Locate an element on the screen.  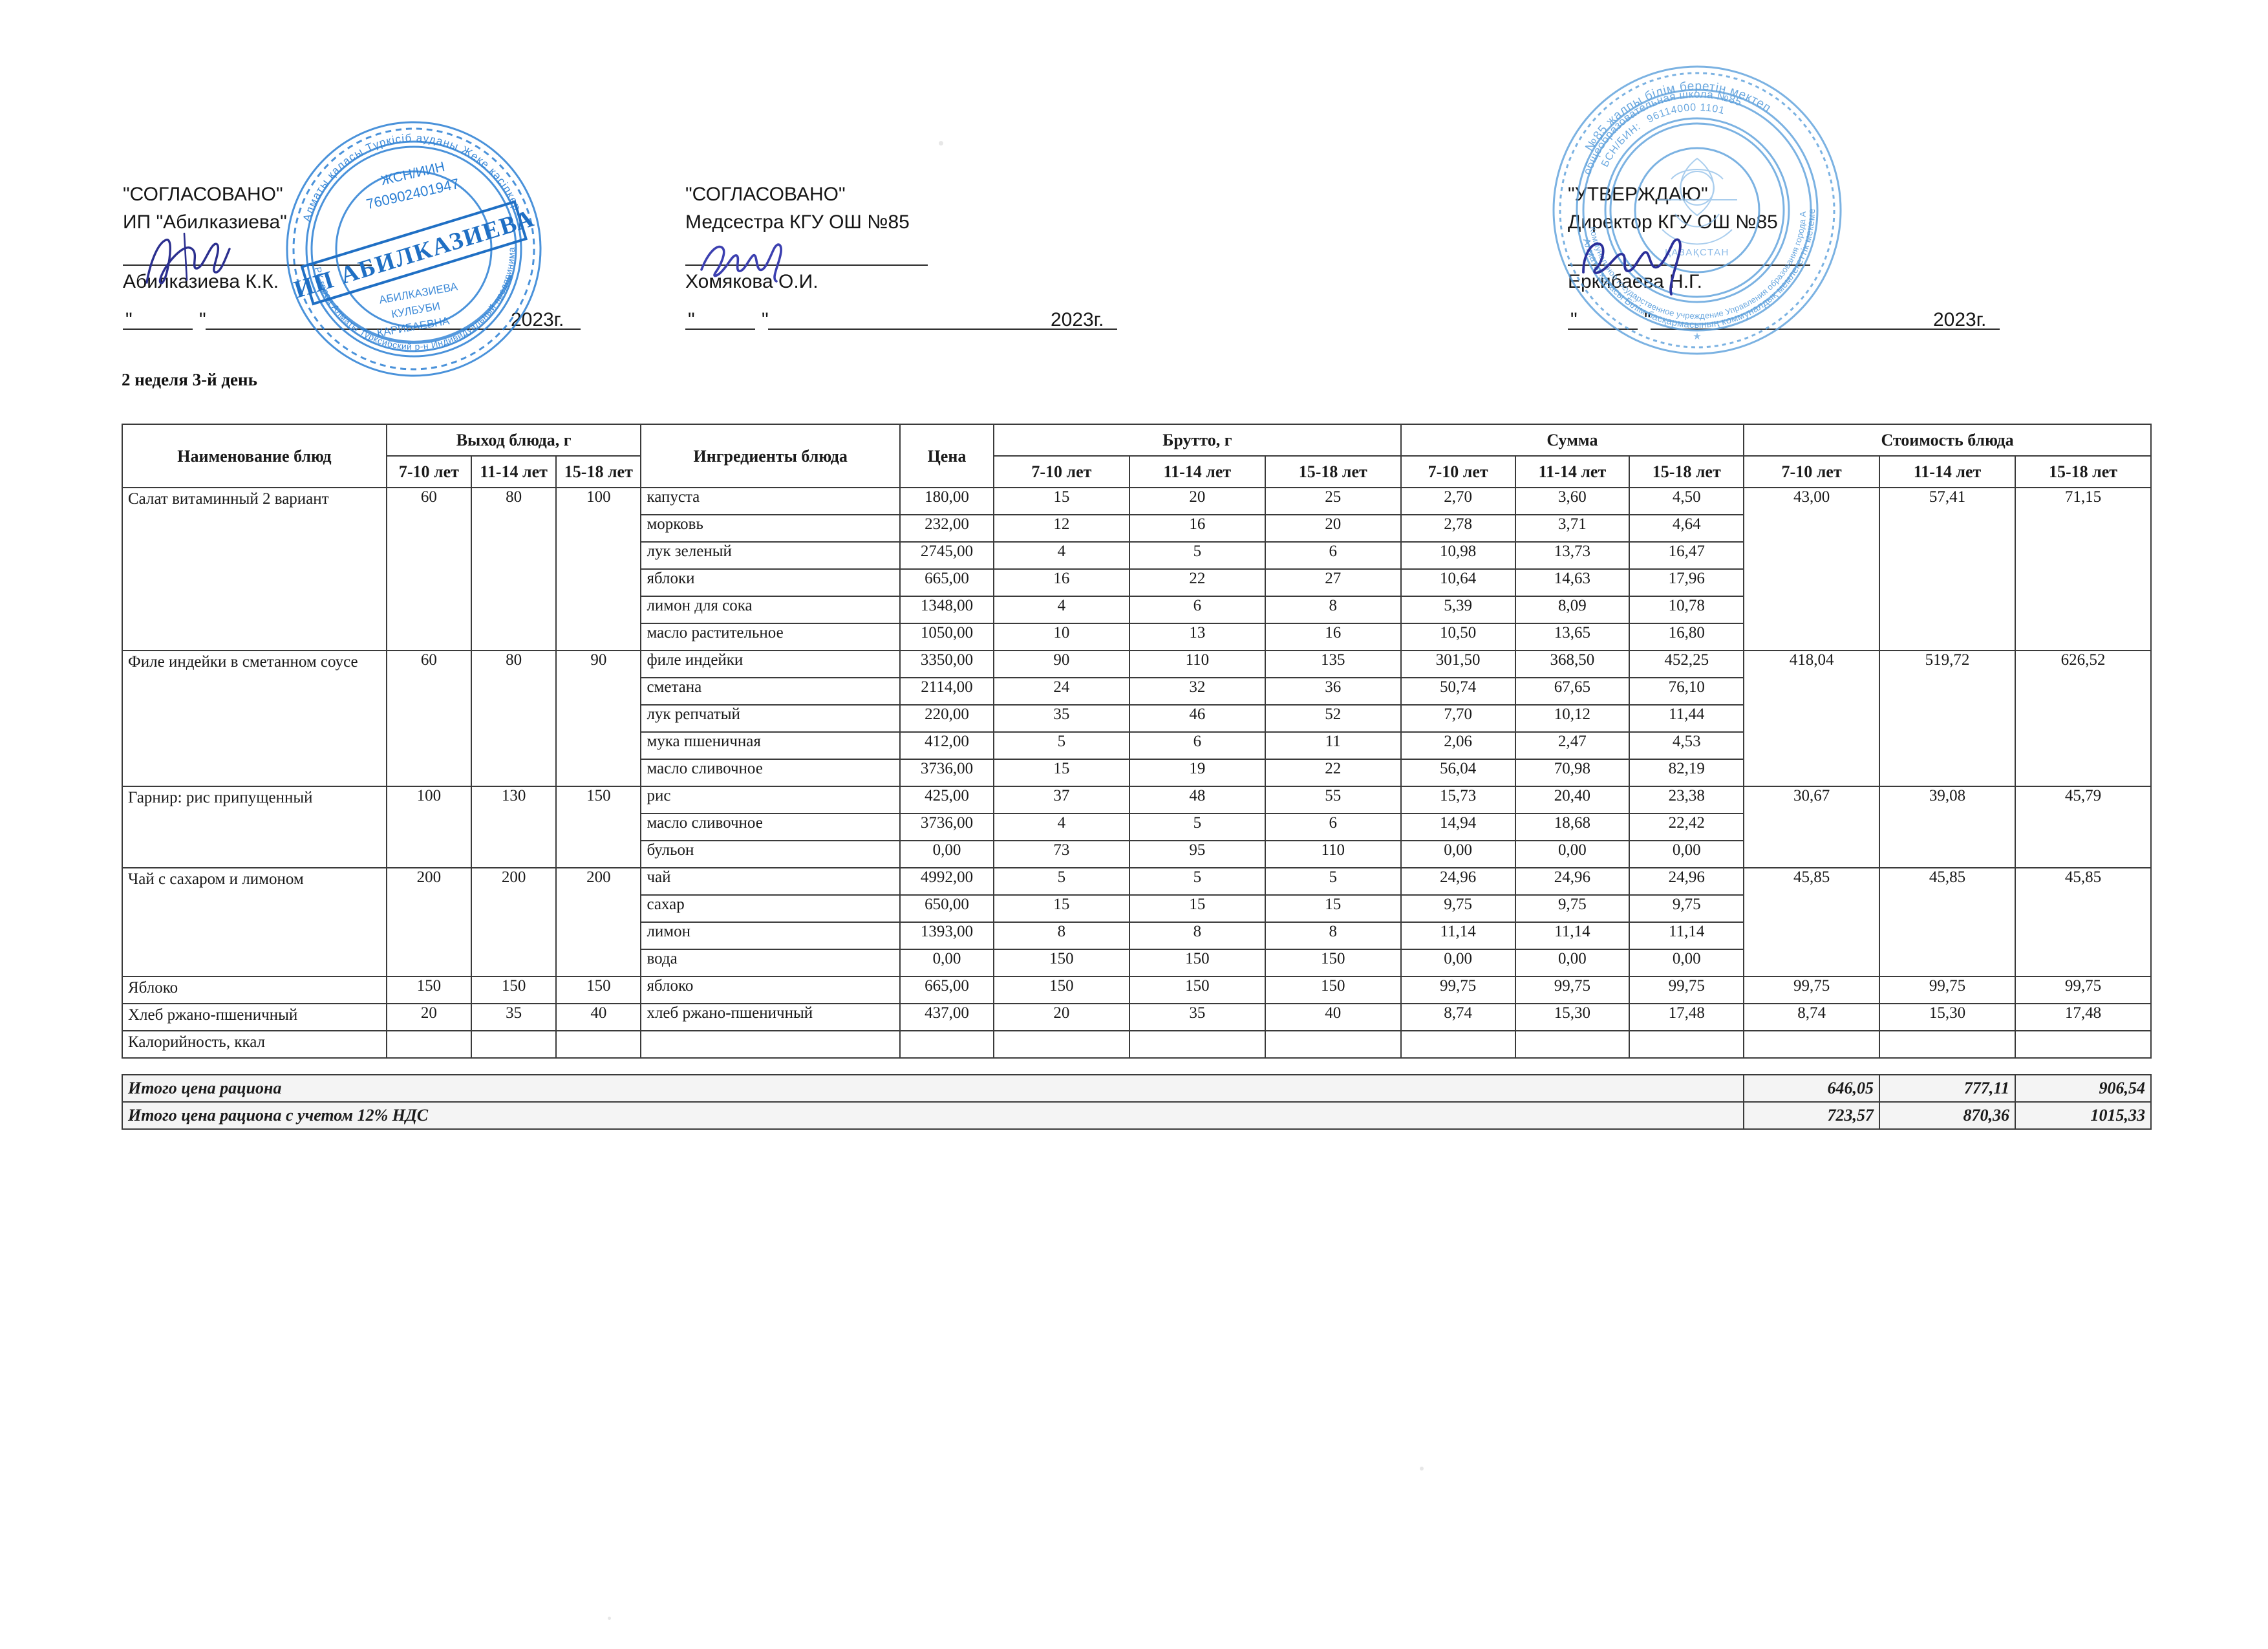
totals-value-11-14: 870,36 is located at coordinates (1948, 1115).